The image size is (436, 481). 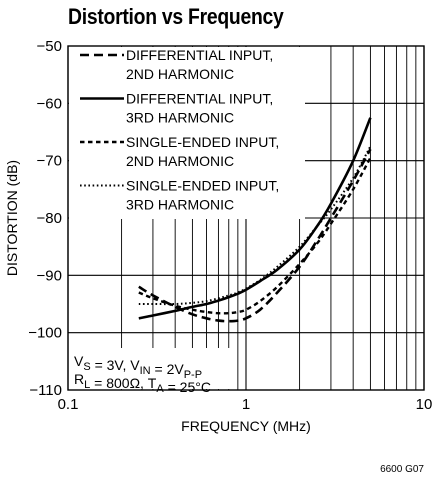 What do you see at coordinates (79, 379) in the screenshot?
I see `condition-text: R` at bounding box center [79, 379].